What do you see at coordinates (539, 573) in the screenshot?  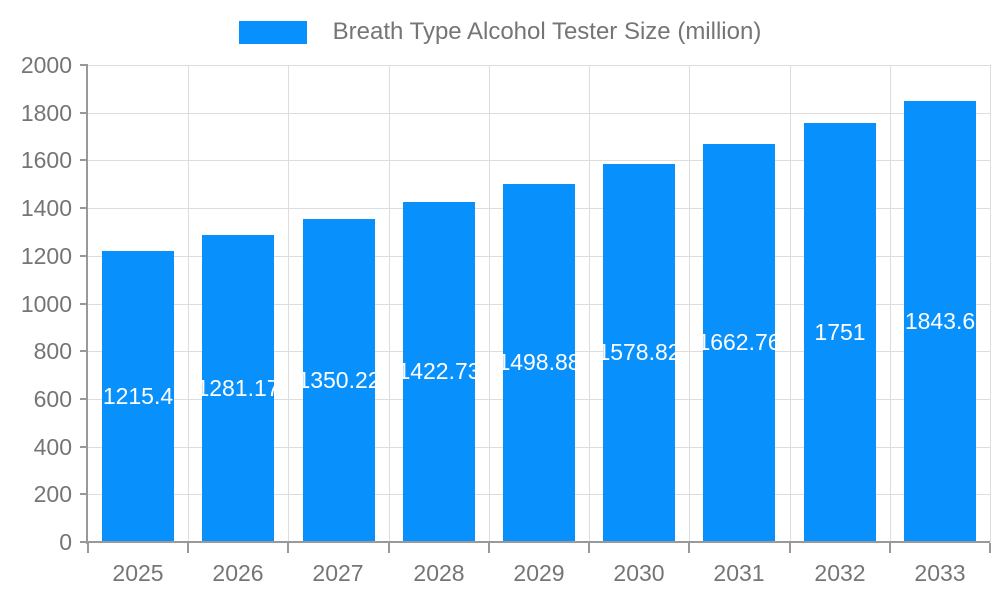 I see `x-axis-label: 2029` at bounding box center [539, 573].